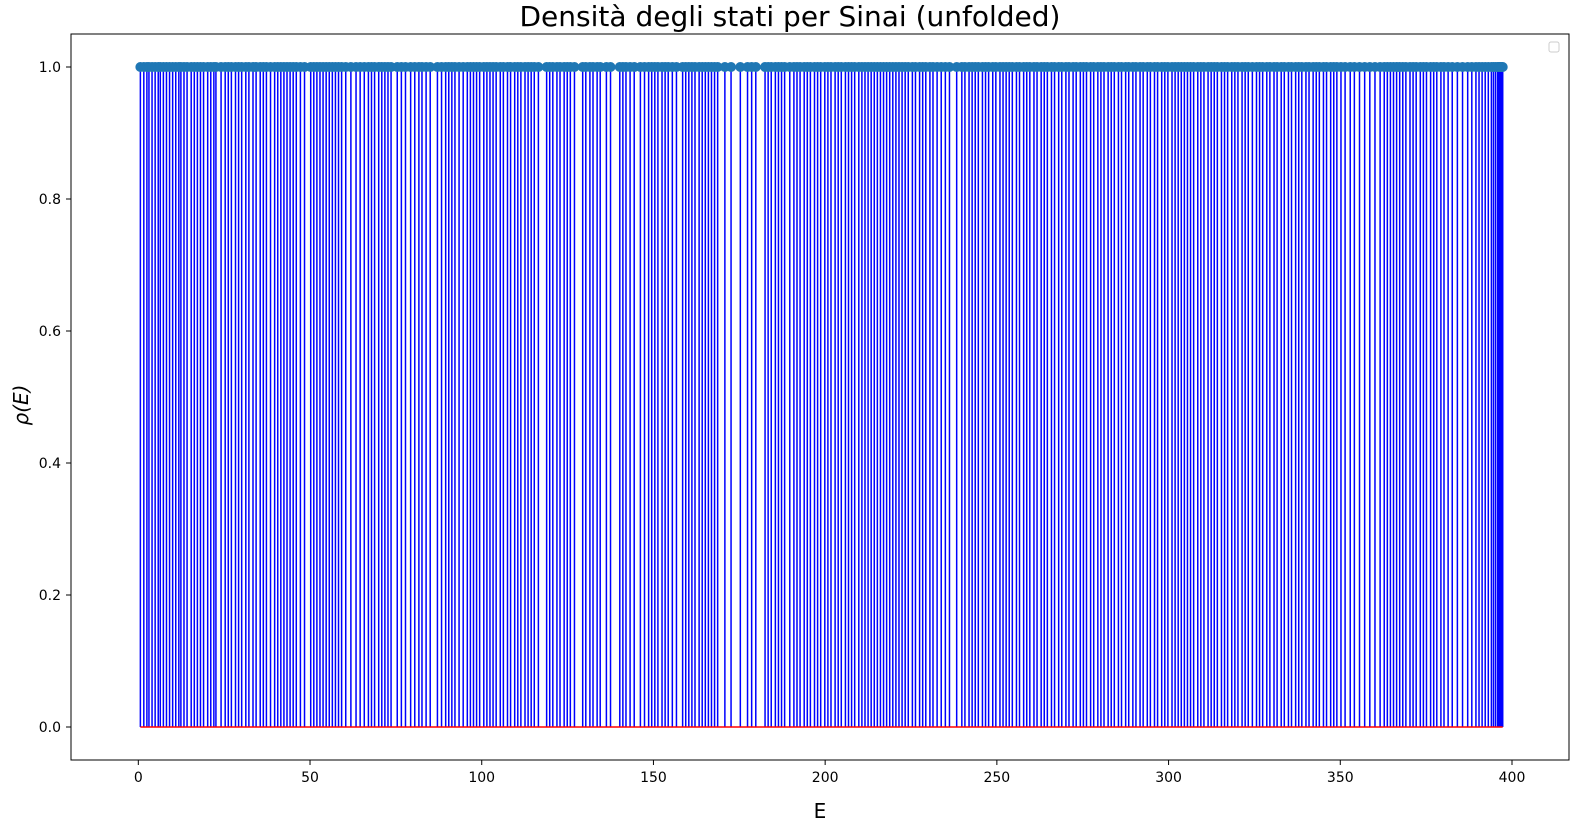  I want to click on y-axis-label: ρ(E), so click(21, 405).